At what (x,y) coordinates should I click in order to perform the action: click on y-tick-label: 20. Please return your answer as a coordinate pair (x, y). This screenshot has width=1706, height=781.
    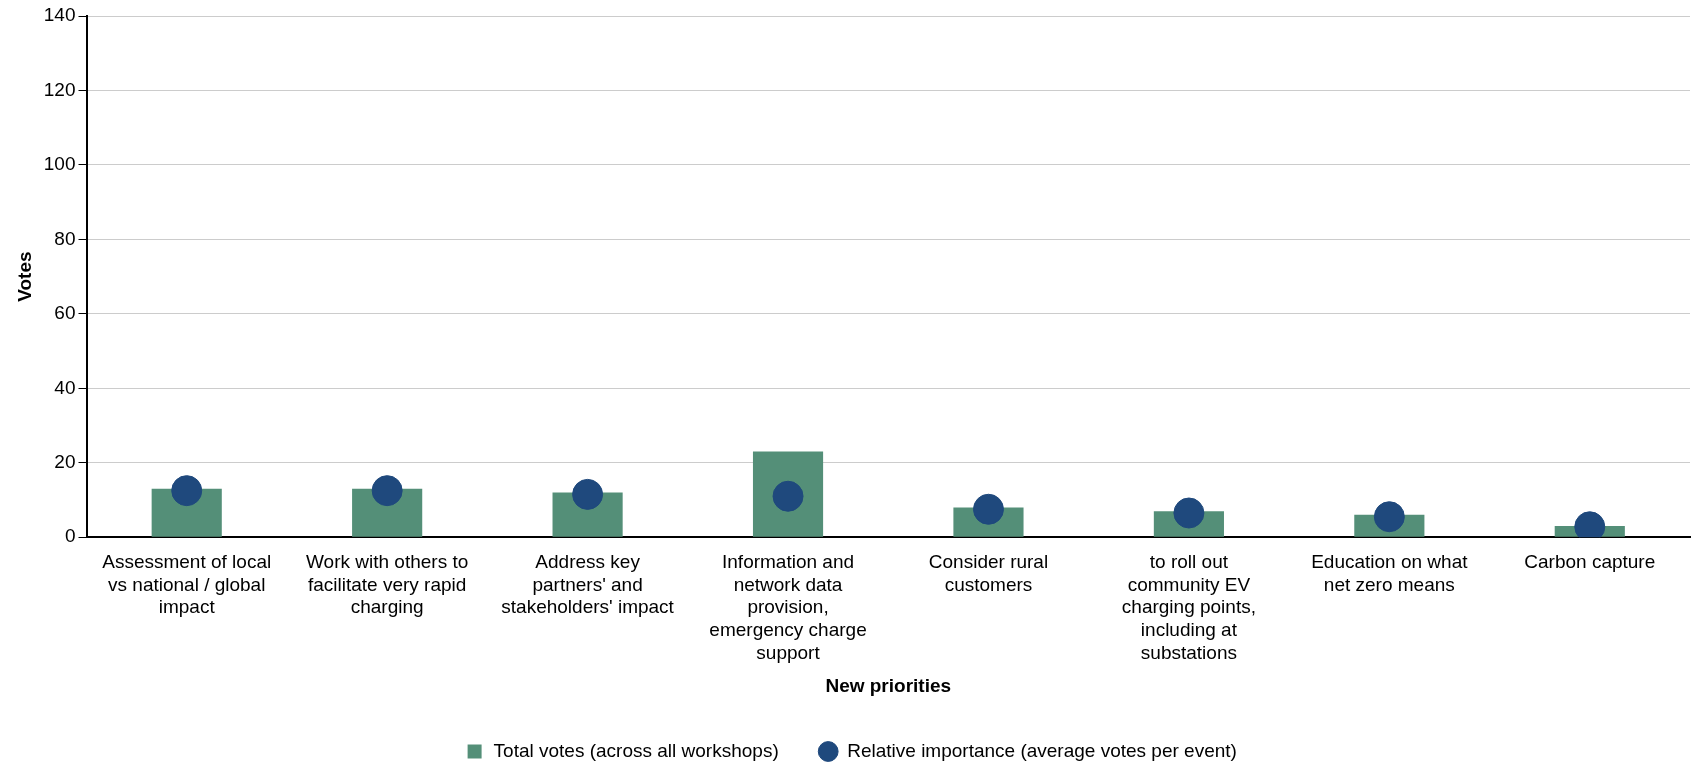
    Looking at the image, I should click on (65, 461).